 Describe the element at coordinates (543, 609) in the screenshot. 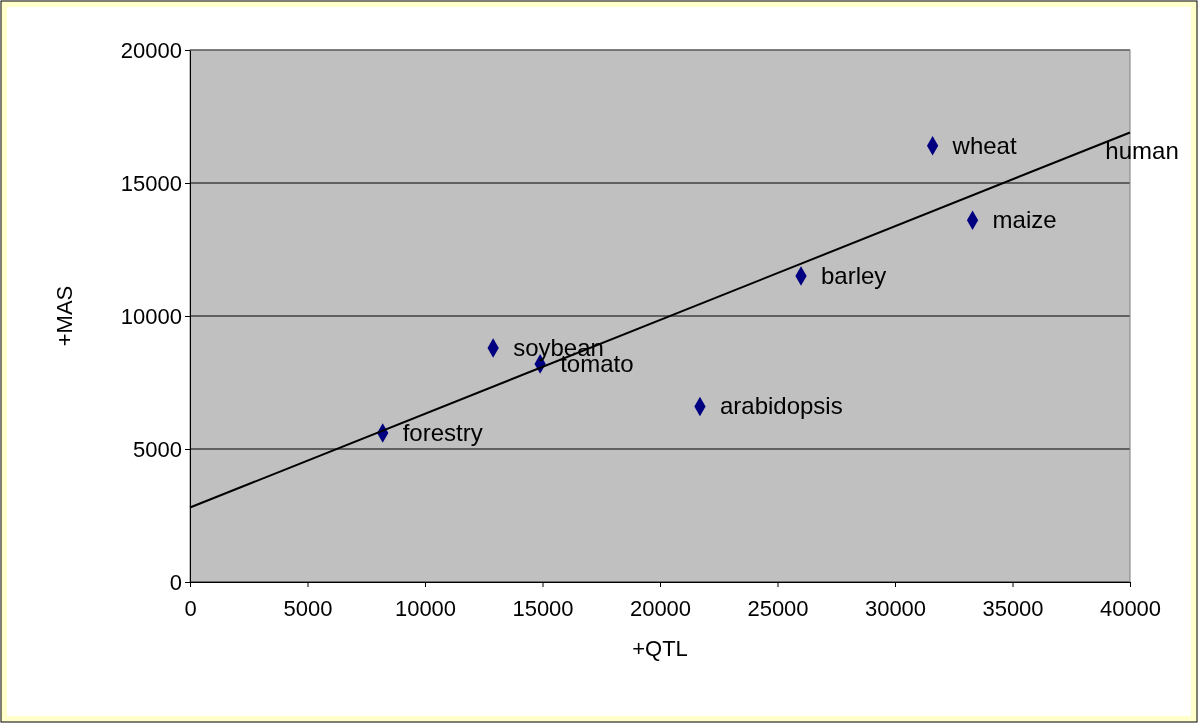

I see `x-tick-label: 15000` at that location.